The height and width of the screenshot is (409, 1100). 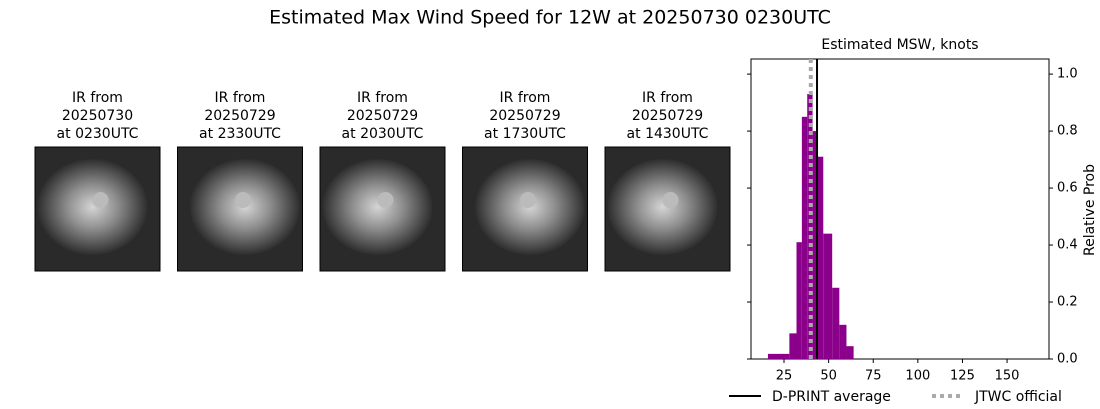 What do you see at coordinates (668, 134) in the screenshot?
I see `panel-label: at 1430UTC` at bounding box center [668, 134].